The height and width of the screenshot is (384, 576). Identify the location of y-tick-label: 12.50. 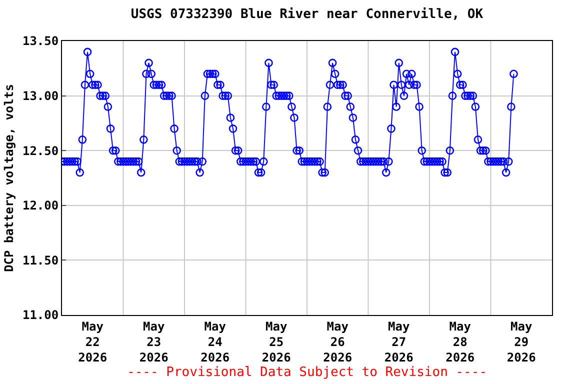
(40, 151).